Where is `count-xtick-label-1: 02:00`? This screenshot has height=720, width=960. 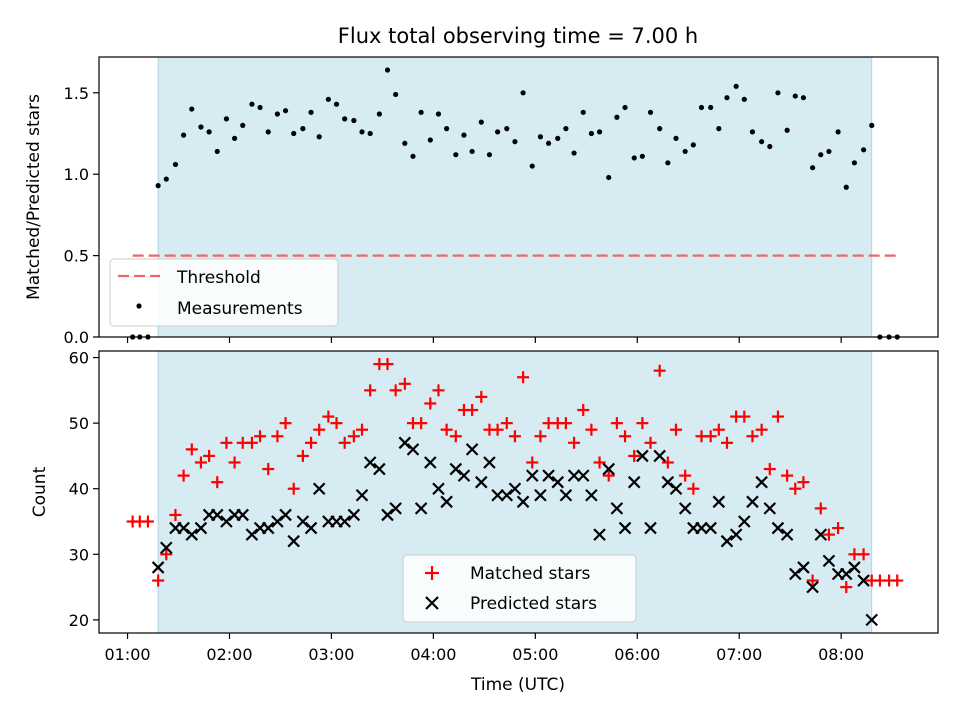
count-xtick-label-1: 02:00 is located at coordinates (229, 654).